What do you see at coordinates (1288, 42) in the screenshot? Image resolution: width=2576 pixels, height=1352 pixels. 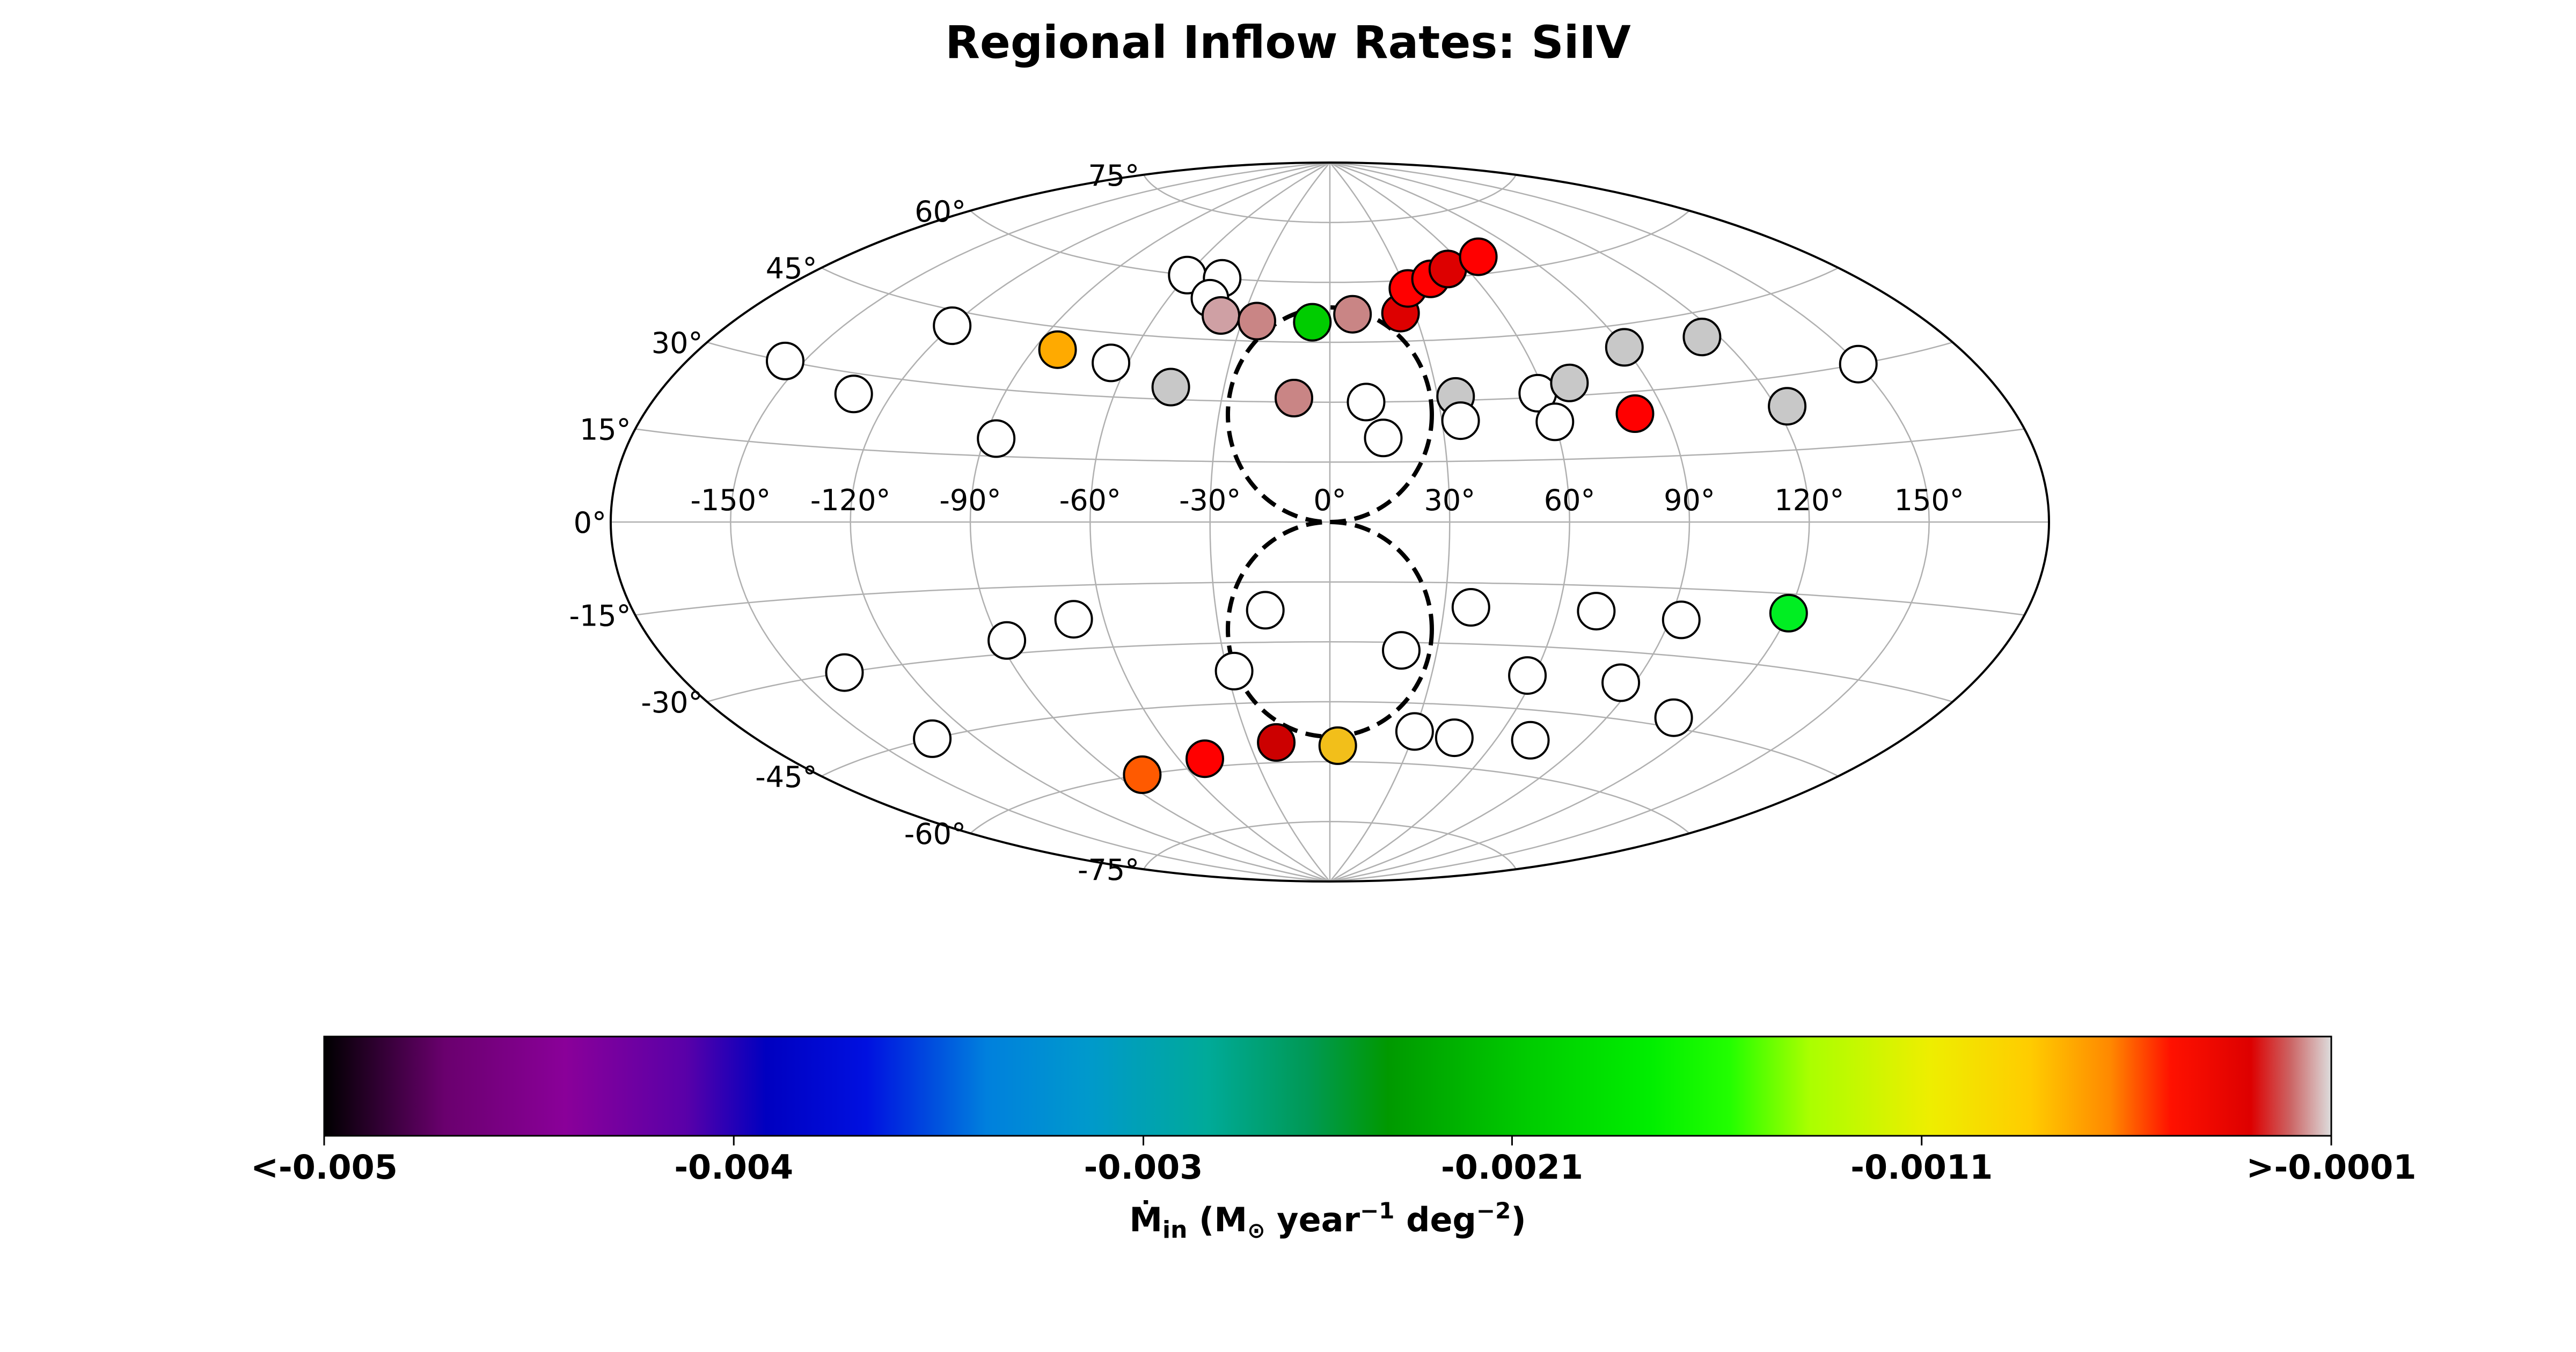 I see `chart-title: Regional Inflow Rates: SiIV` at bounding box center [1288, 42].